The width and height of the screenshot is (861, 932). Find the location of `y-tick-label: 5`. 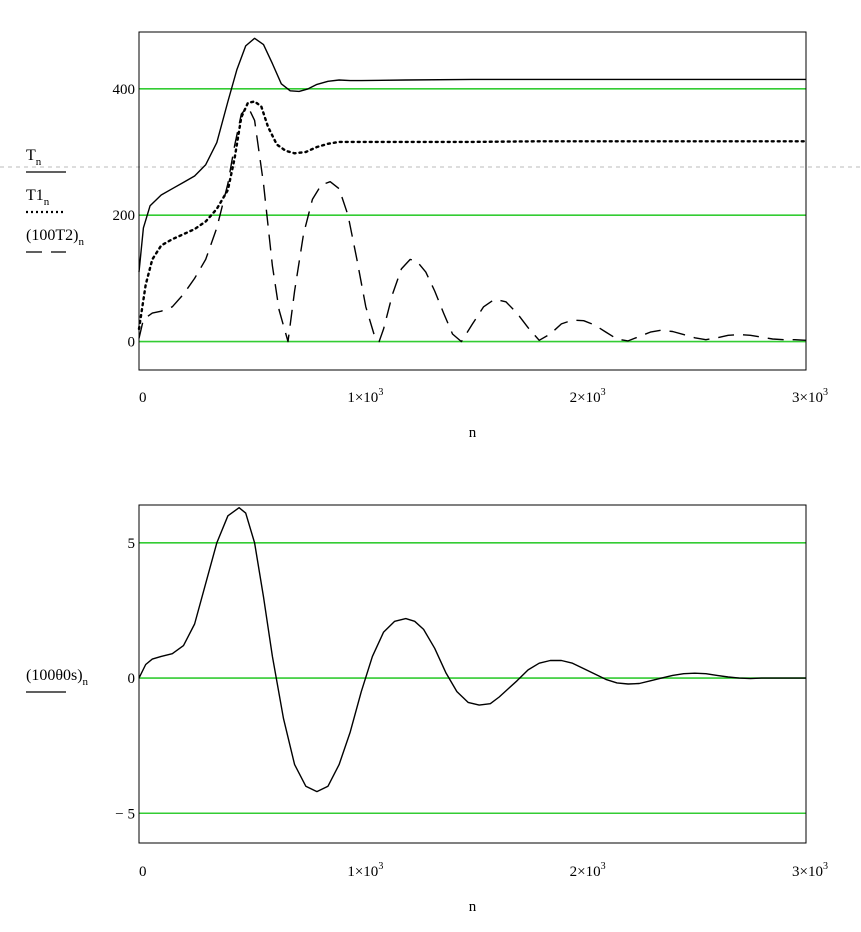

y-tick-label: 5 is located at coordinates (132, 544).